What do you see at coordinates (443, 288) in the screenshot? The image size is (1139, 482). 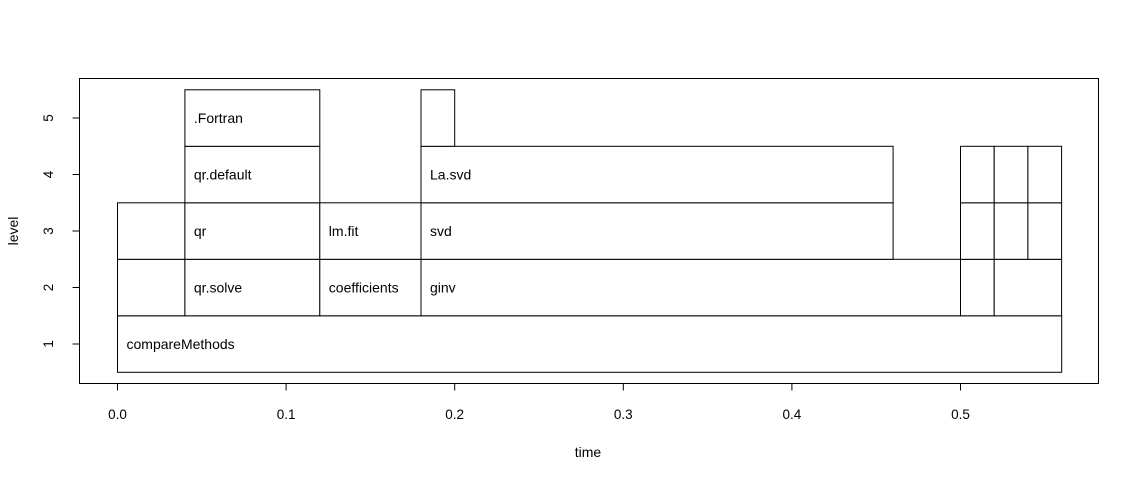 I see `flame-block-label: ginv` at bounding box center [443, 288].